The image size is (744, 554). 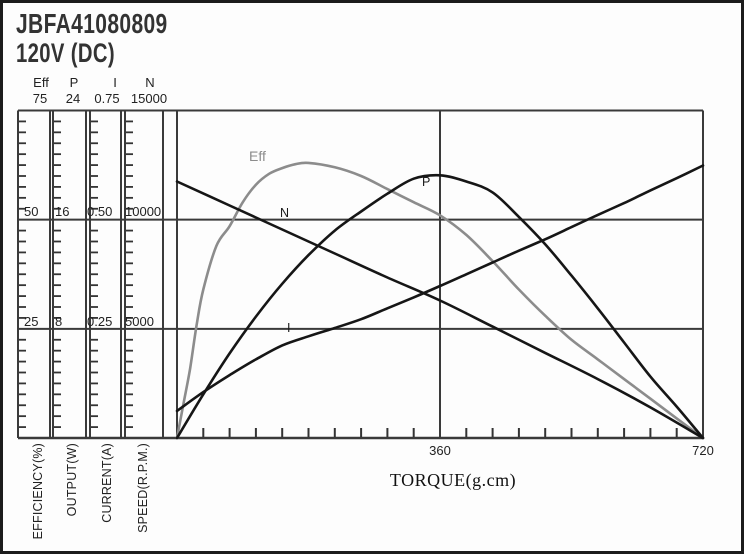 What do you see at coordinates (440, 450) in the screenshot?
I see `x-tick-360: 360` at bounding box center [440, 450].